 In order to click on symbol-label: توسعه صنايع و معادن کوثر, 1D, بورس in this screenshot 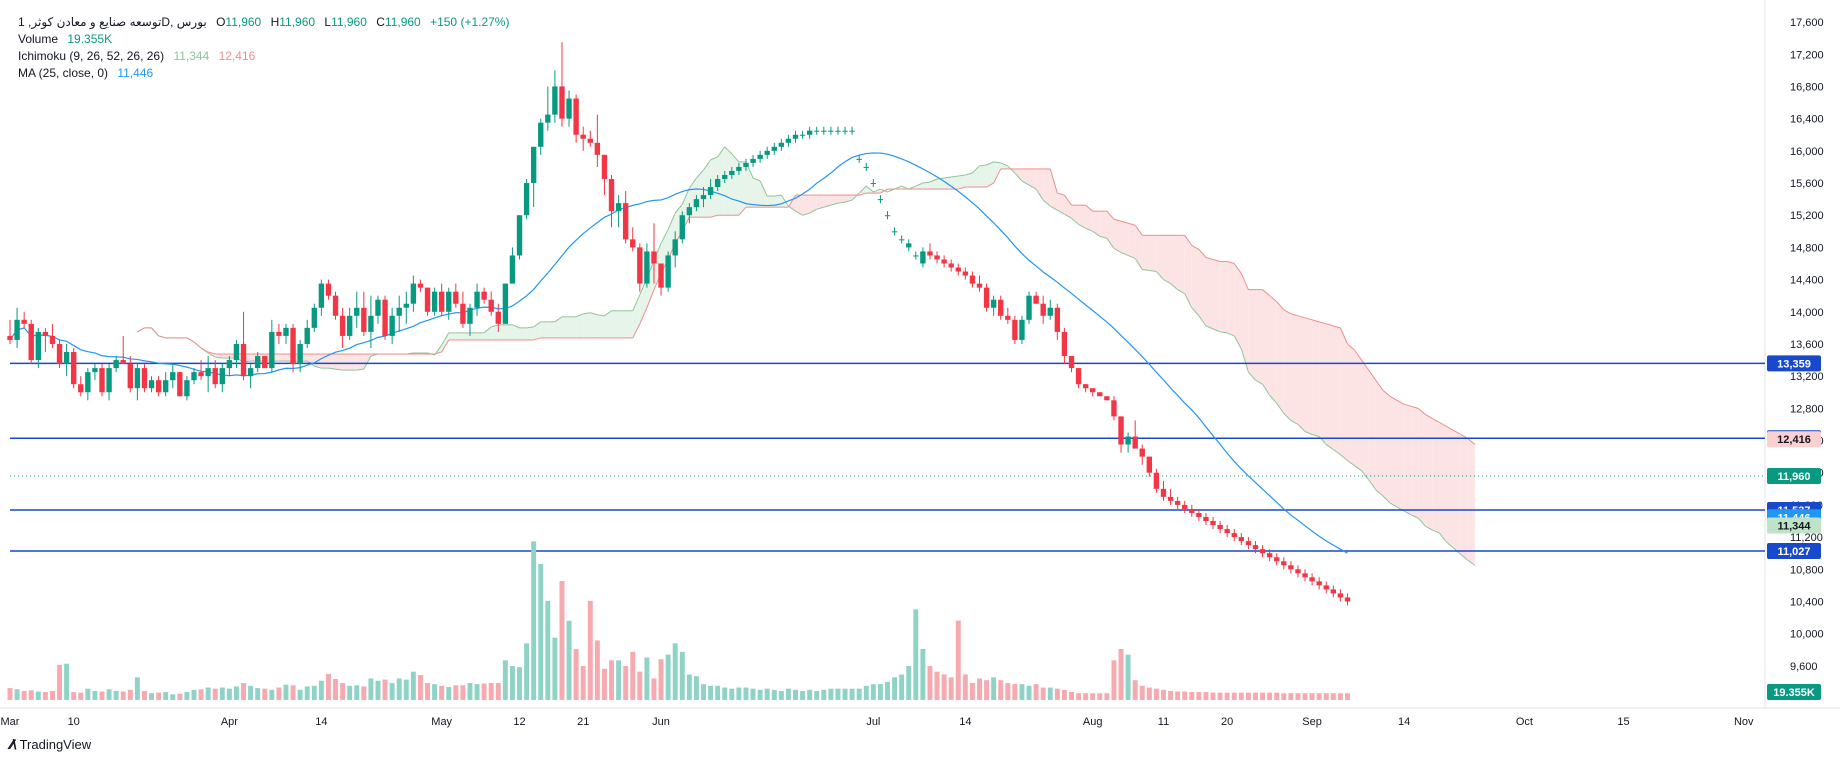, I will do `click(112, 22)`.